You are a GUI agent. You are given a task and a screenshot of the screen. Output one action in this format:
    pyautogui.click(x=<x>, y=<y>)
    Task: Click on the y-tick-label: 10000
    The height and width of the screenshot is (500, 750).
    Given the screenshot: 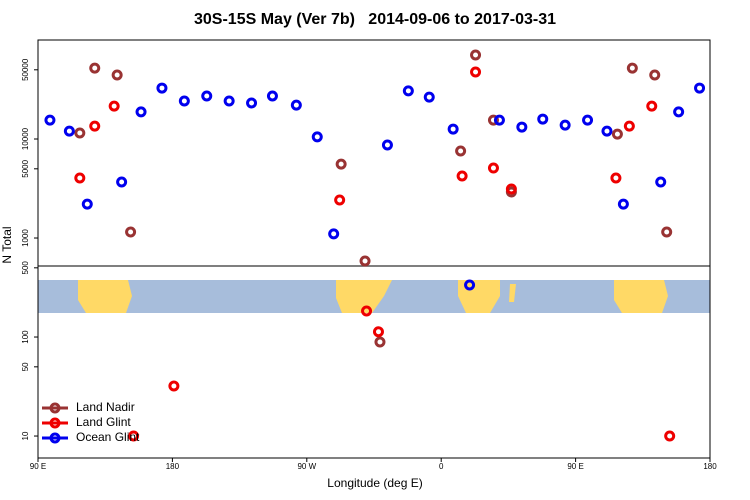 What is the action you would take?
    pyautogui.click(x=25, y=138)
    